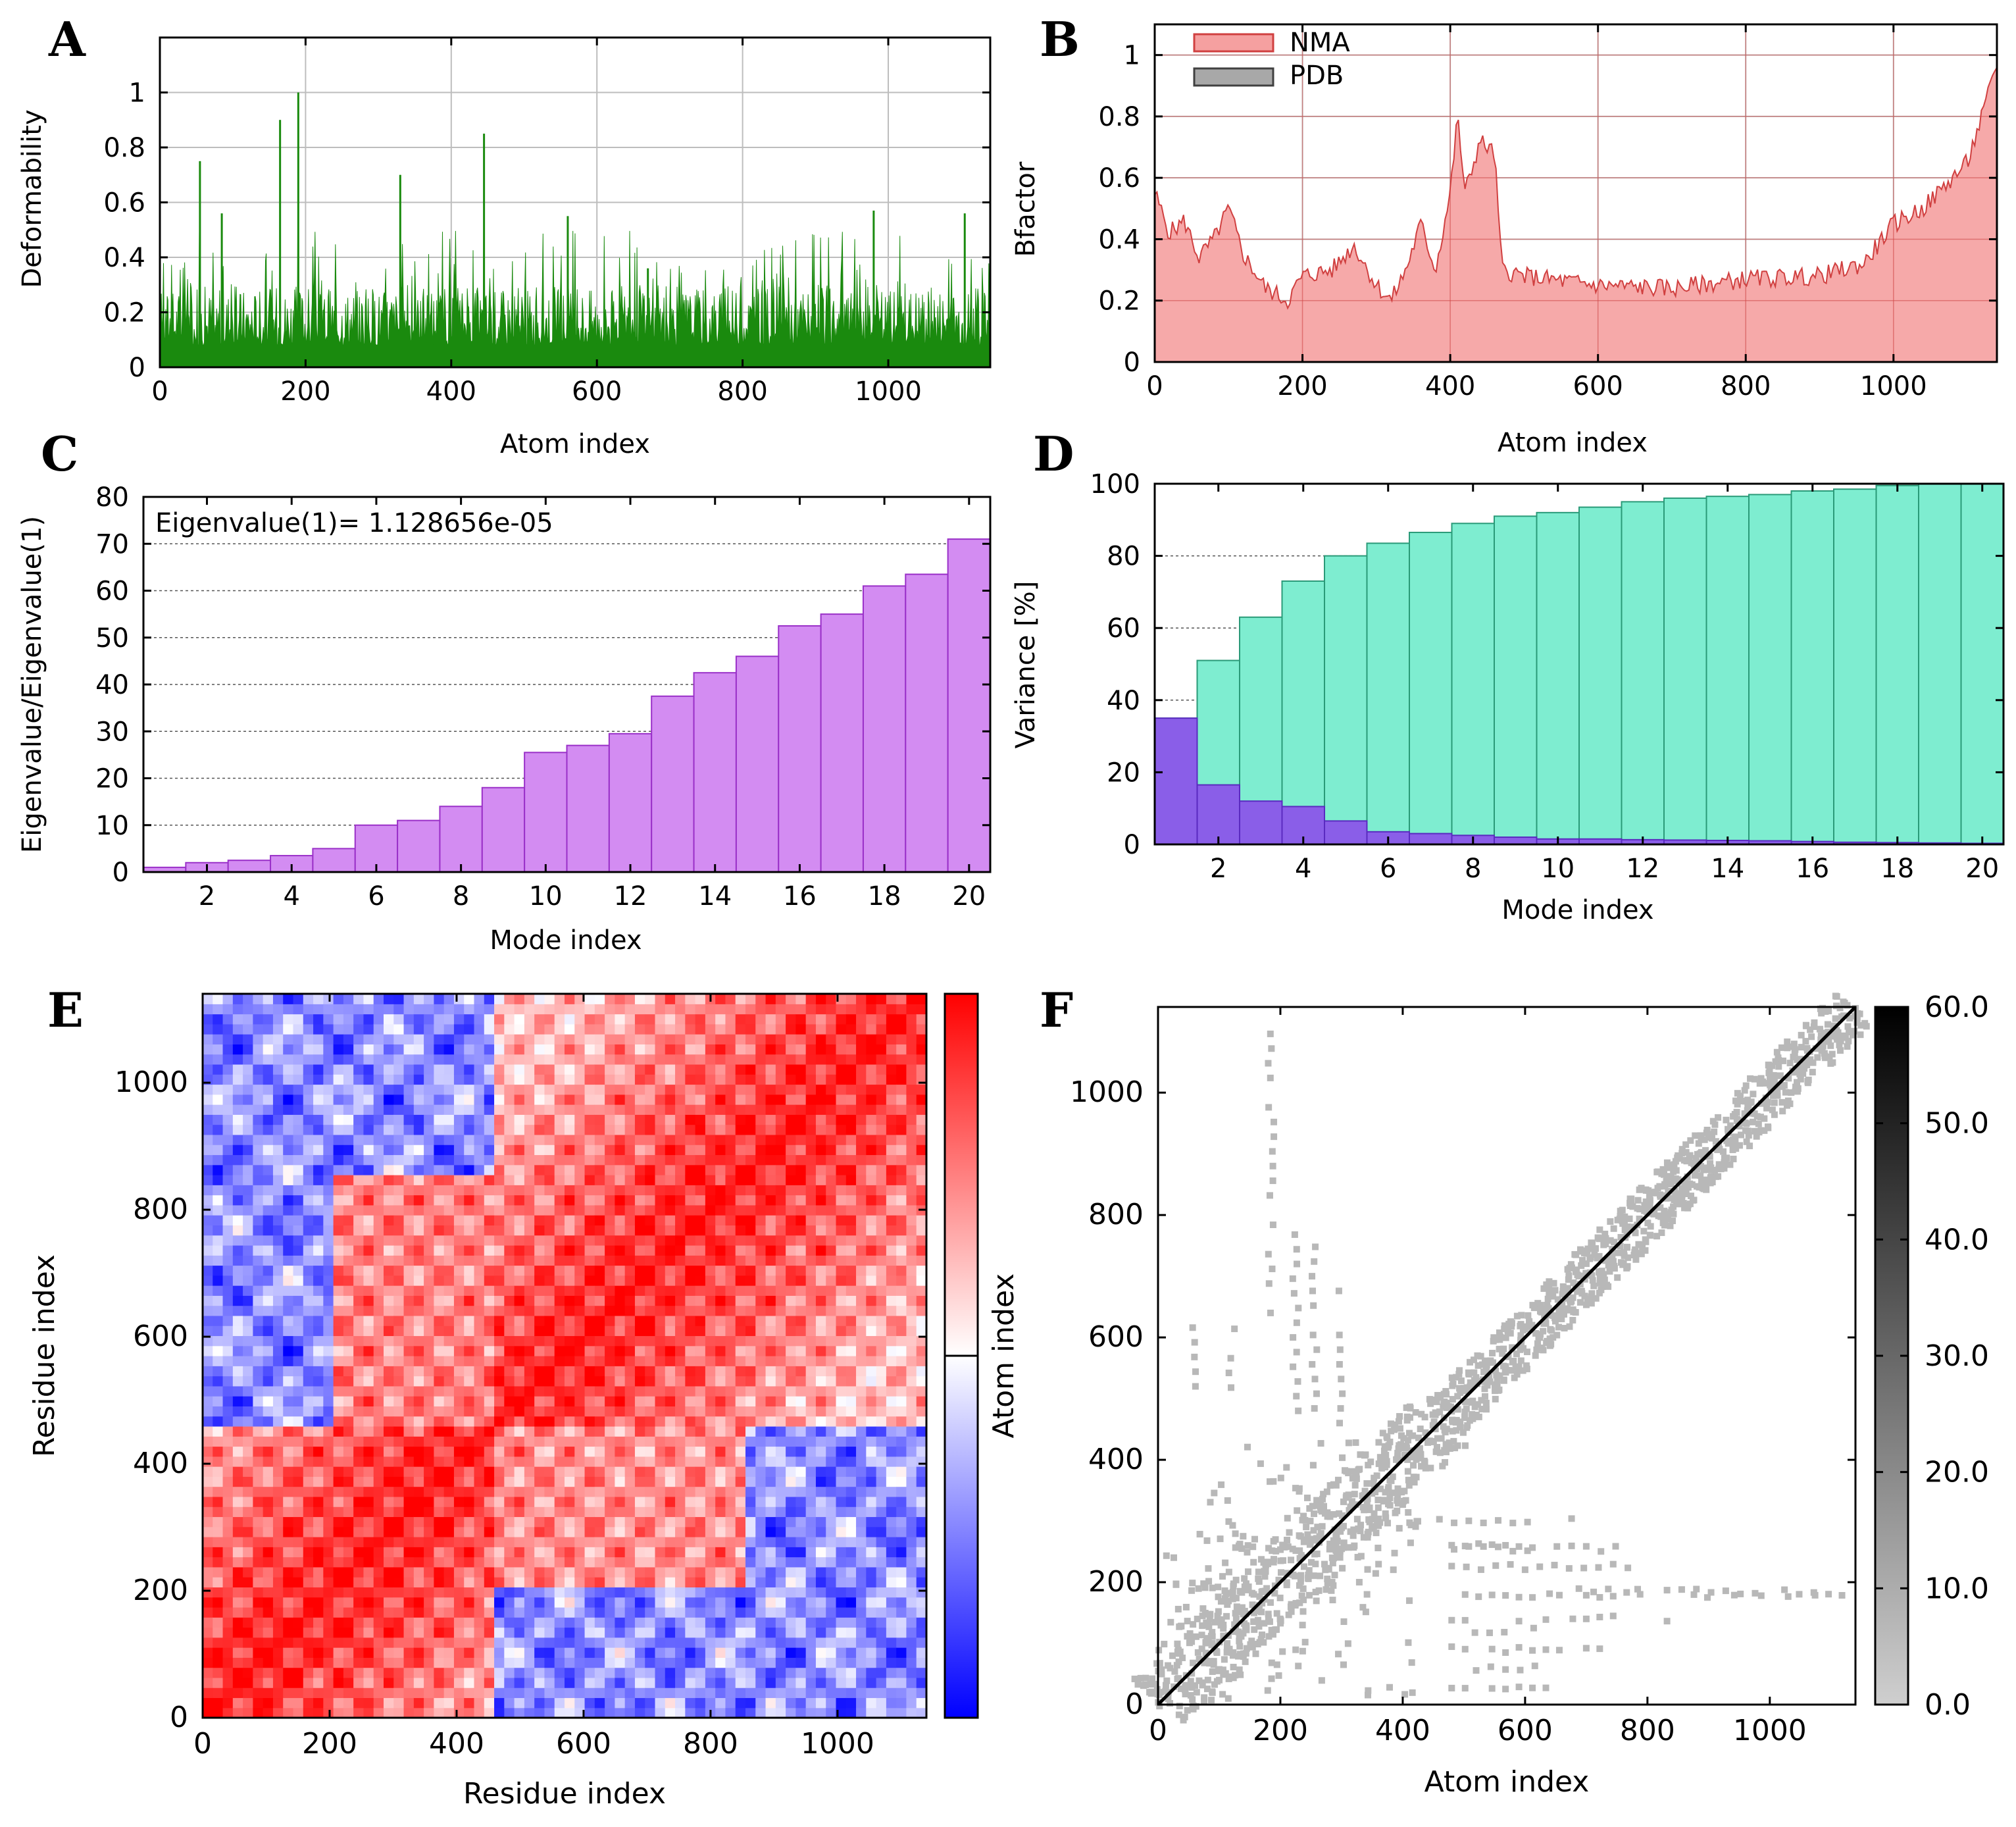 Image resolution: width=2016 pixels, height=1827 pixels. What do you see at coordinates (927, 723) in the screenshot?
I see `eigen-bar` at bounding box center [927, 723].